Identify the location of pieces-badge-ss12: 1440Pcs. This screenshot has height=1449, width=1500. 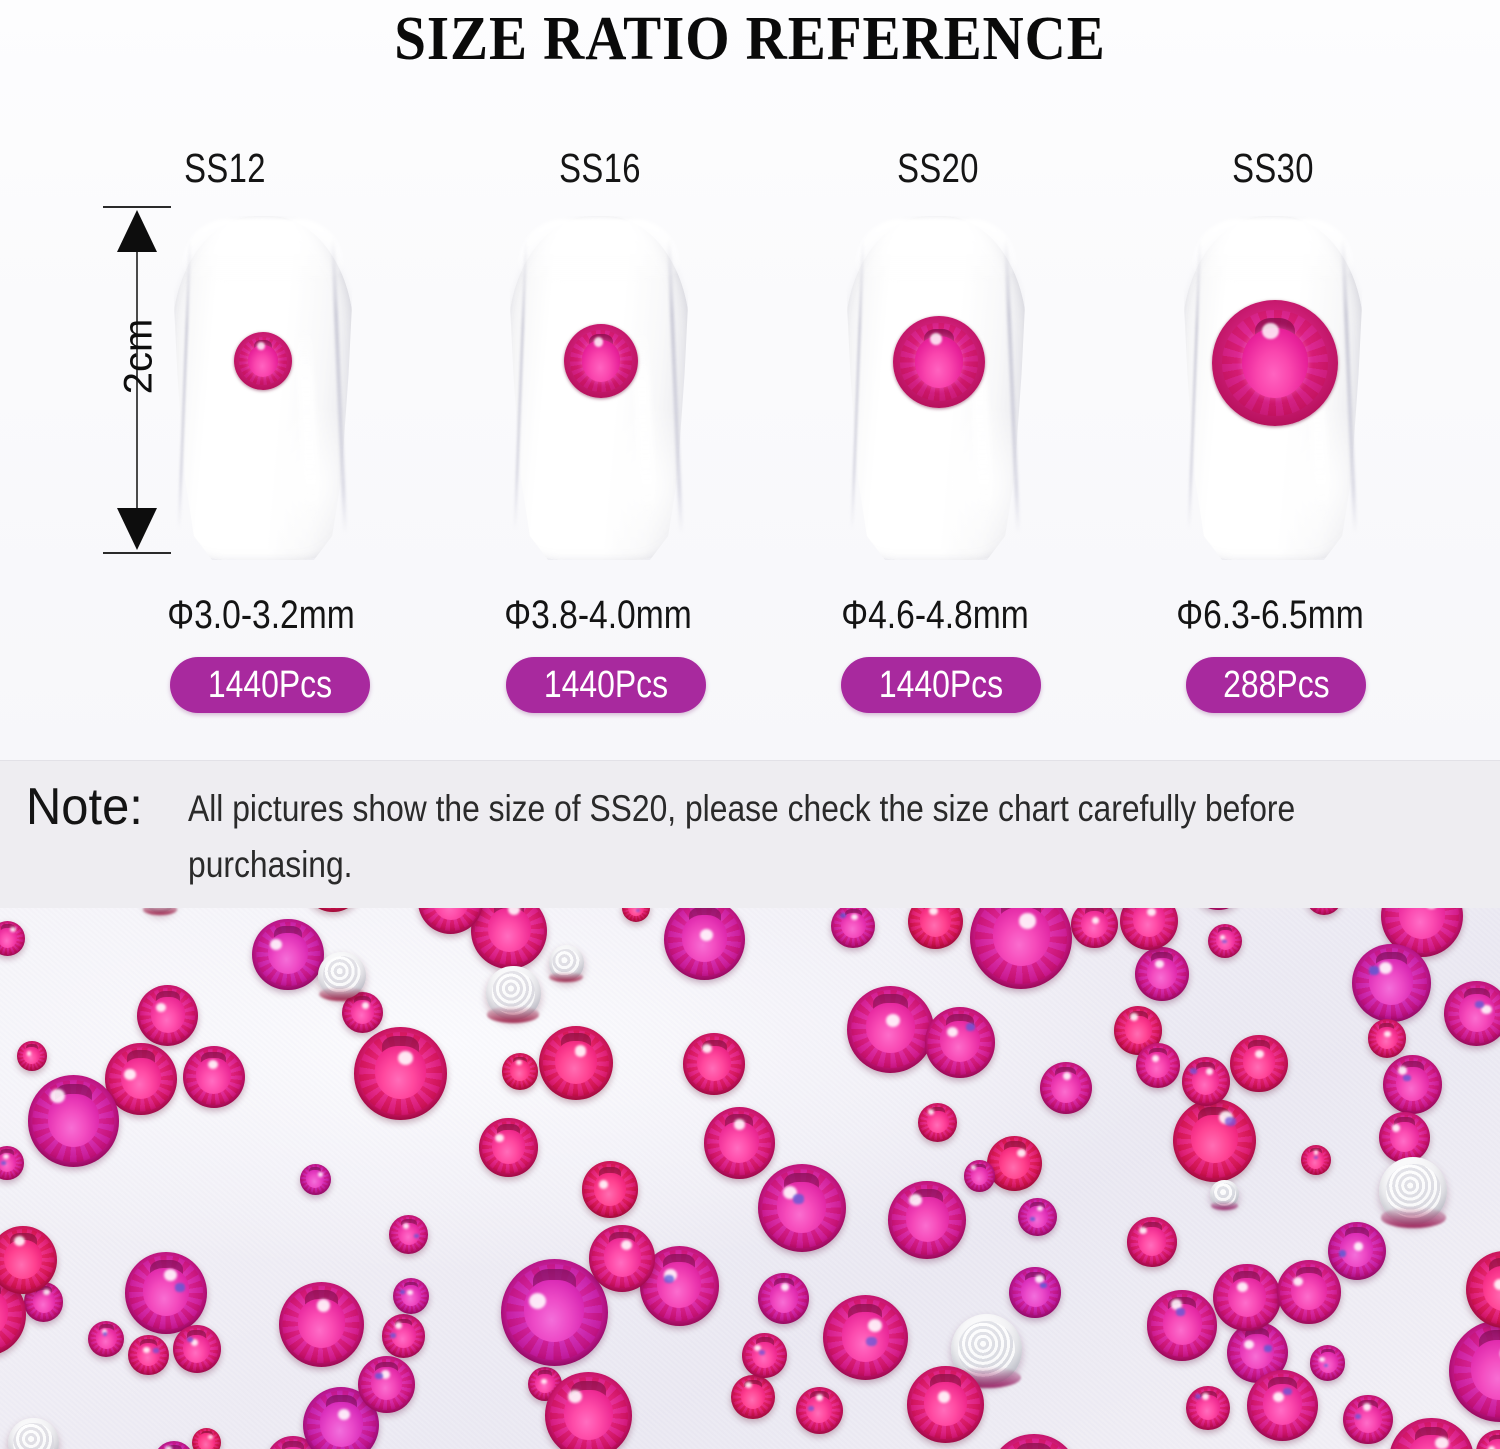
(270, 685).